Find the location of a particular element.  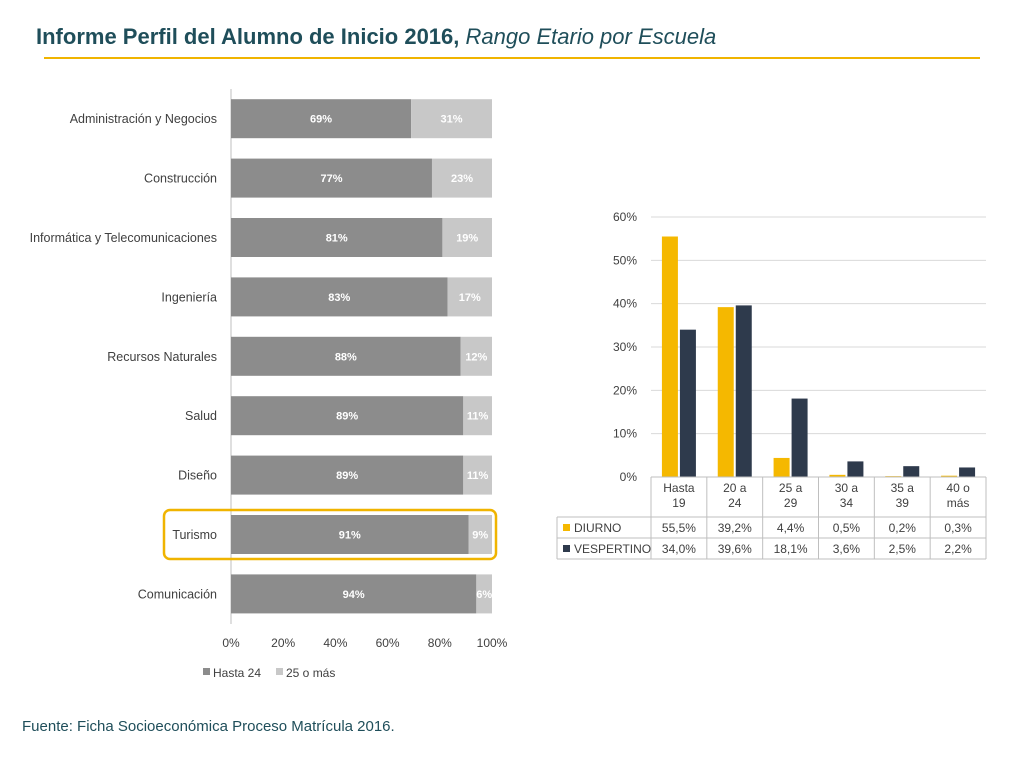

chart1-data-label: 89% is located at coordinates (347, 417).